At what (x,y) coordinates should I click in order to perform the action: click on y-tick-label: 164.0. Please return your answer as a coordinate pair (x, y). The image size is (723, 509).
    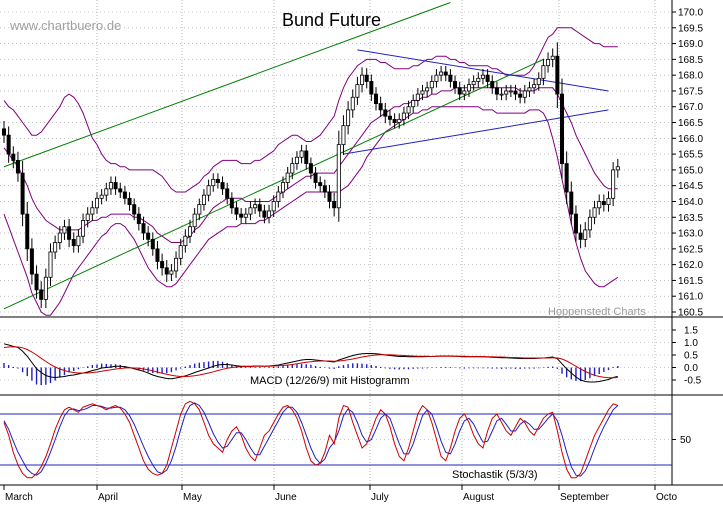
    Looking at the image, I should click on (690, 202).